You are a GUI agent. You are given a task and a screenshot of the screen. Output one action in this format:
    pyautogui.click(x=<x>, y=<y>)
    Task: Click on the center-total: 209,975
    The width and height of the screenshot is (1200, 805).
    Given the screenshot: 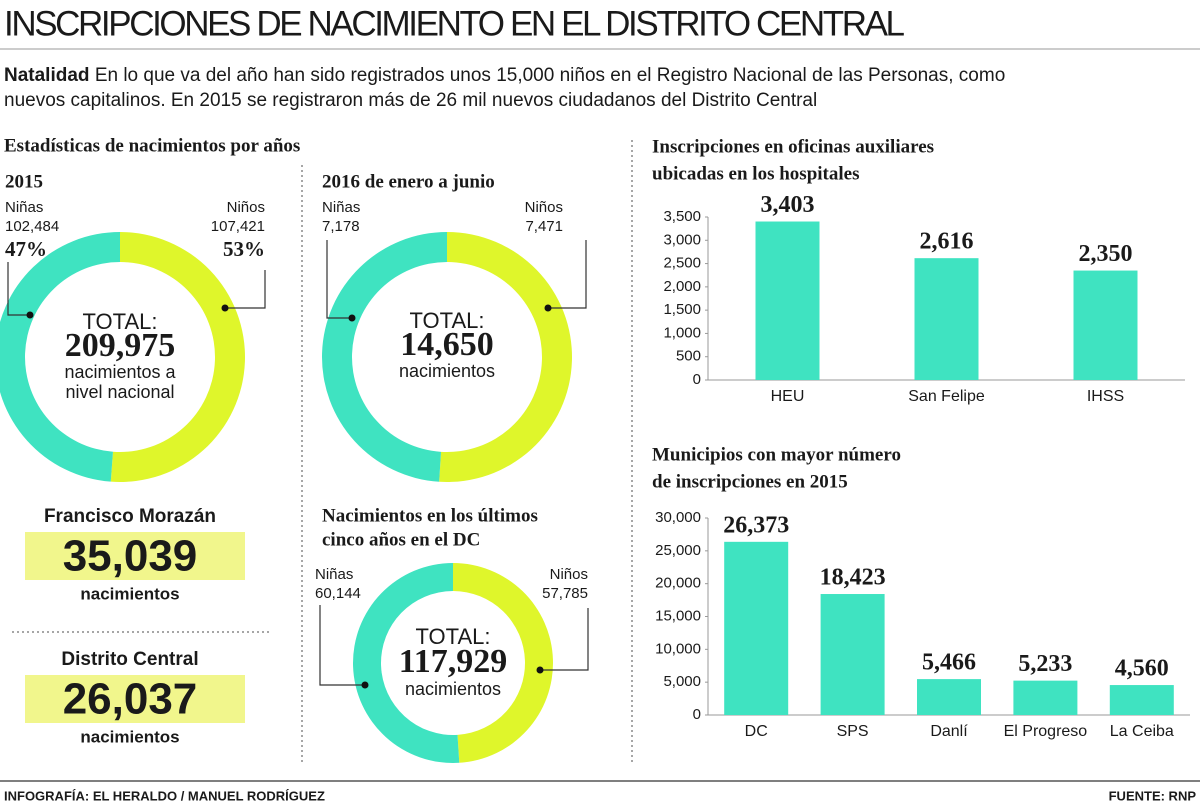 What is the action you would take?
    pyautogui.click(x=120, y=345)
    